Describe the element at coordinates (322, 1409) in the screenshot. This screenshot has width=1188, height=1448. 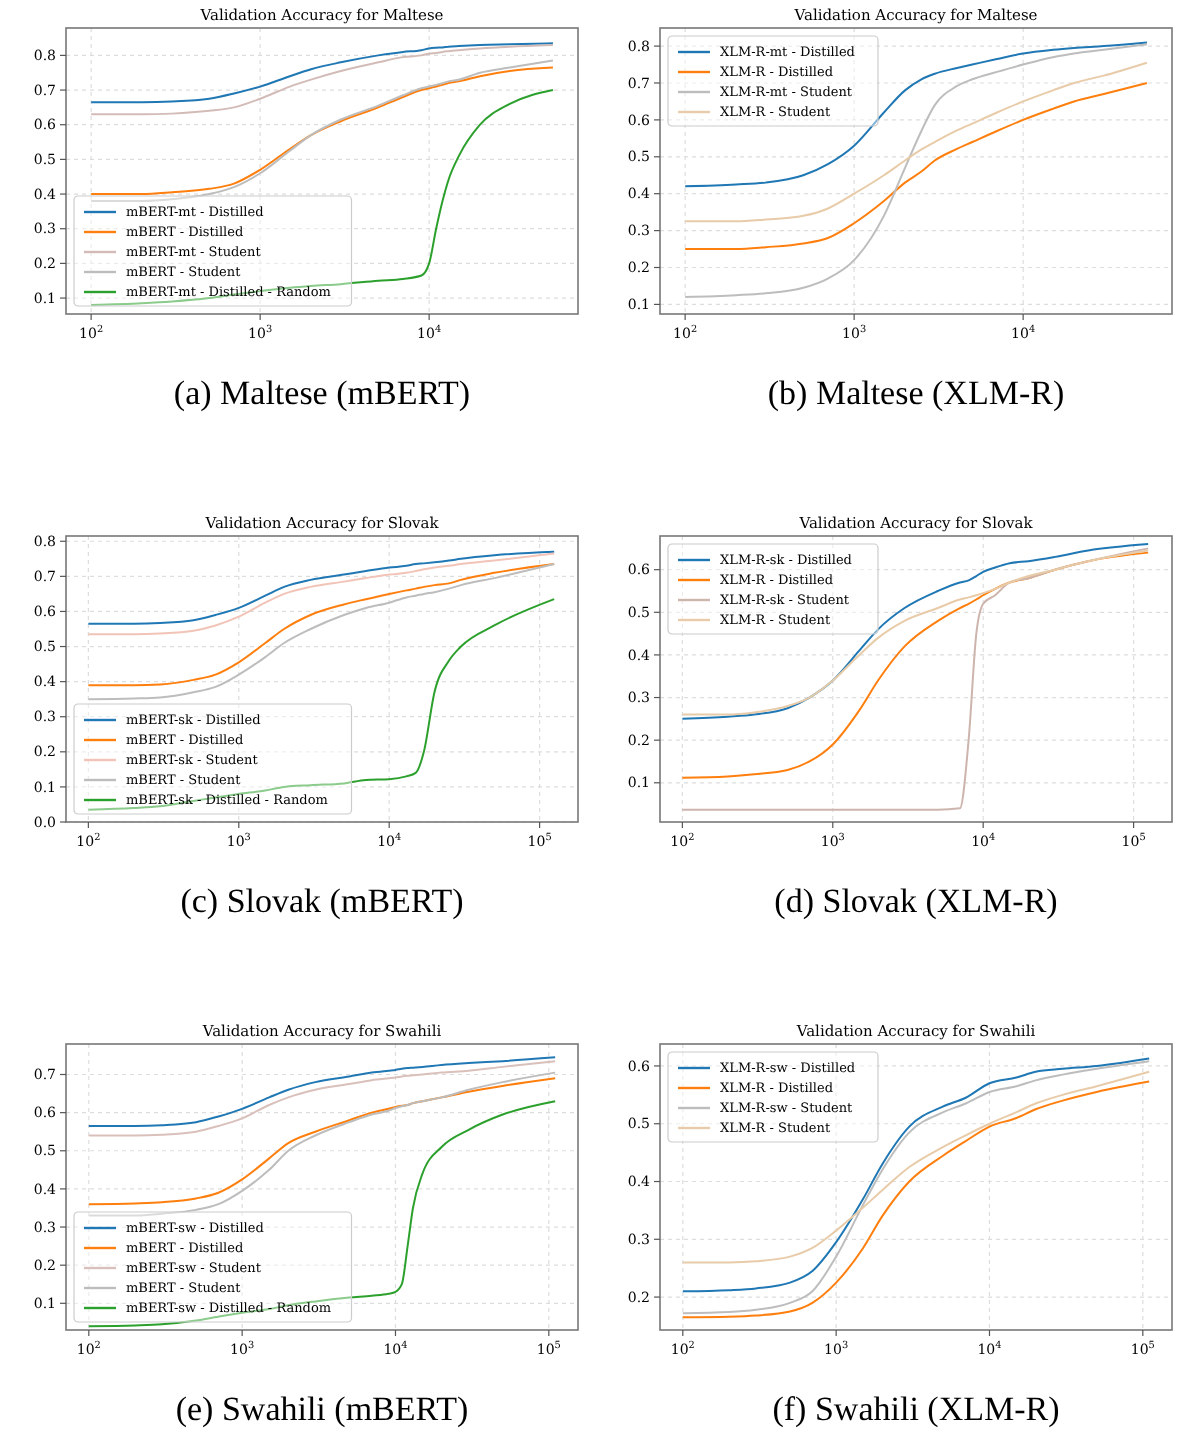
I see `text: (e) Swahili (mBERT)` at that location.